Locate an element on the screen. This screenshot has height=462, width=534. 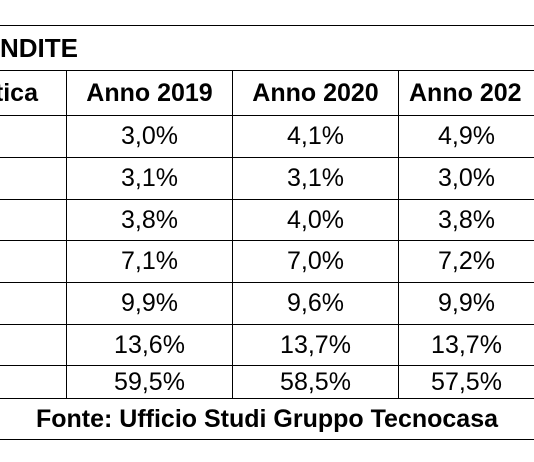
table-cell: 9,6% is located at coordinates (315, 303).